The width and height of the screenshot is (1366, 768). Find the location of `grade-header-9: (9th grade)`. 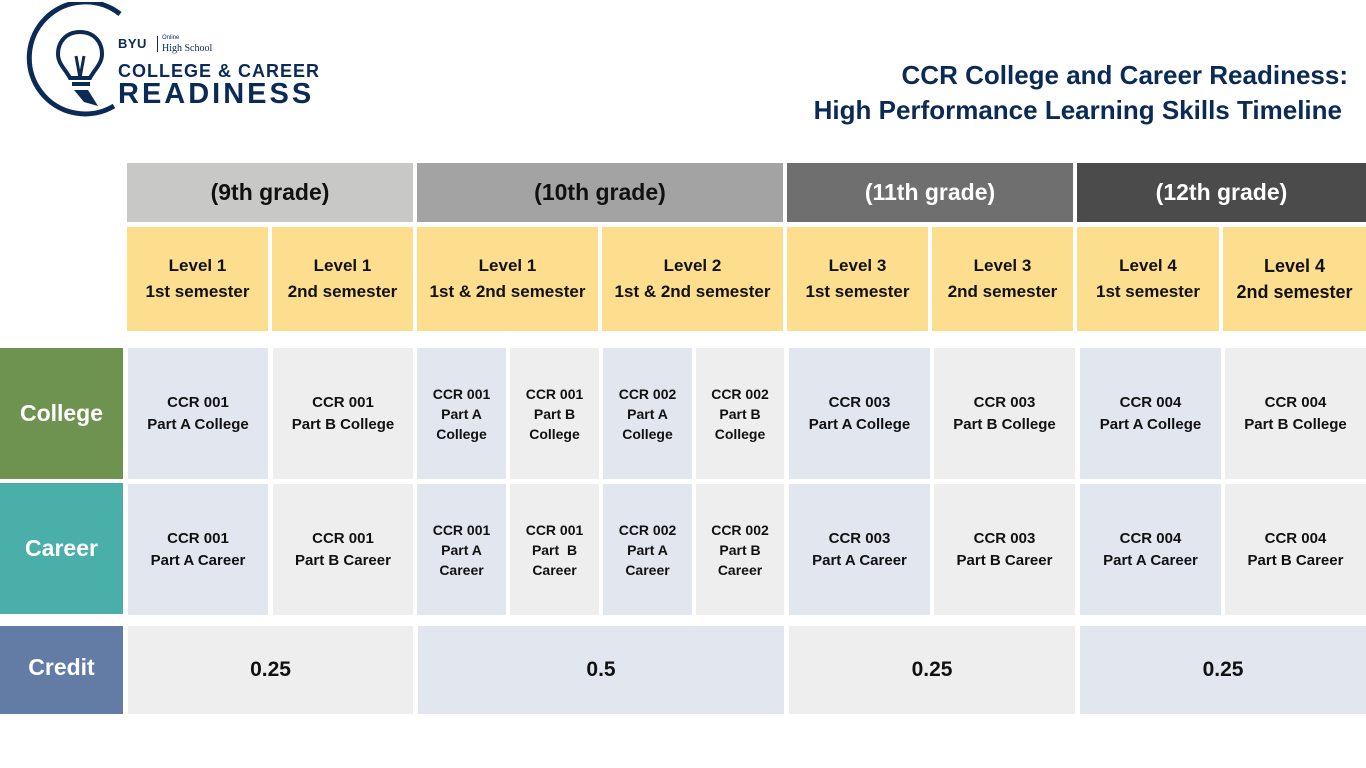

grade-header-9: (9th grade) is located at coordinates (270, 192).